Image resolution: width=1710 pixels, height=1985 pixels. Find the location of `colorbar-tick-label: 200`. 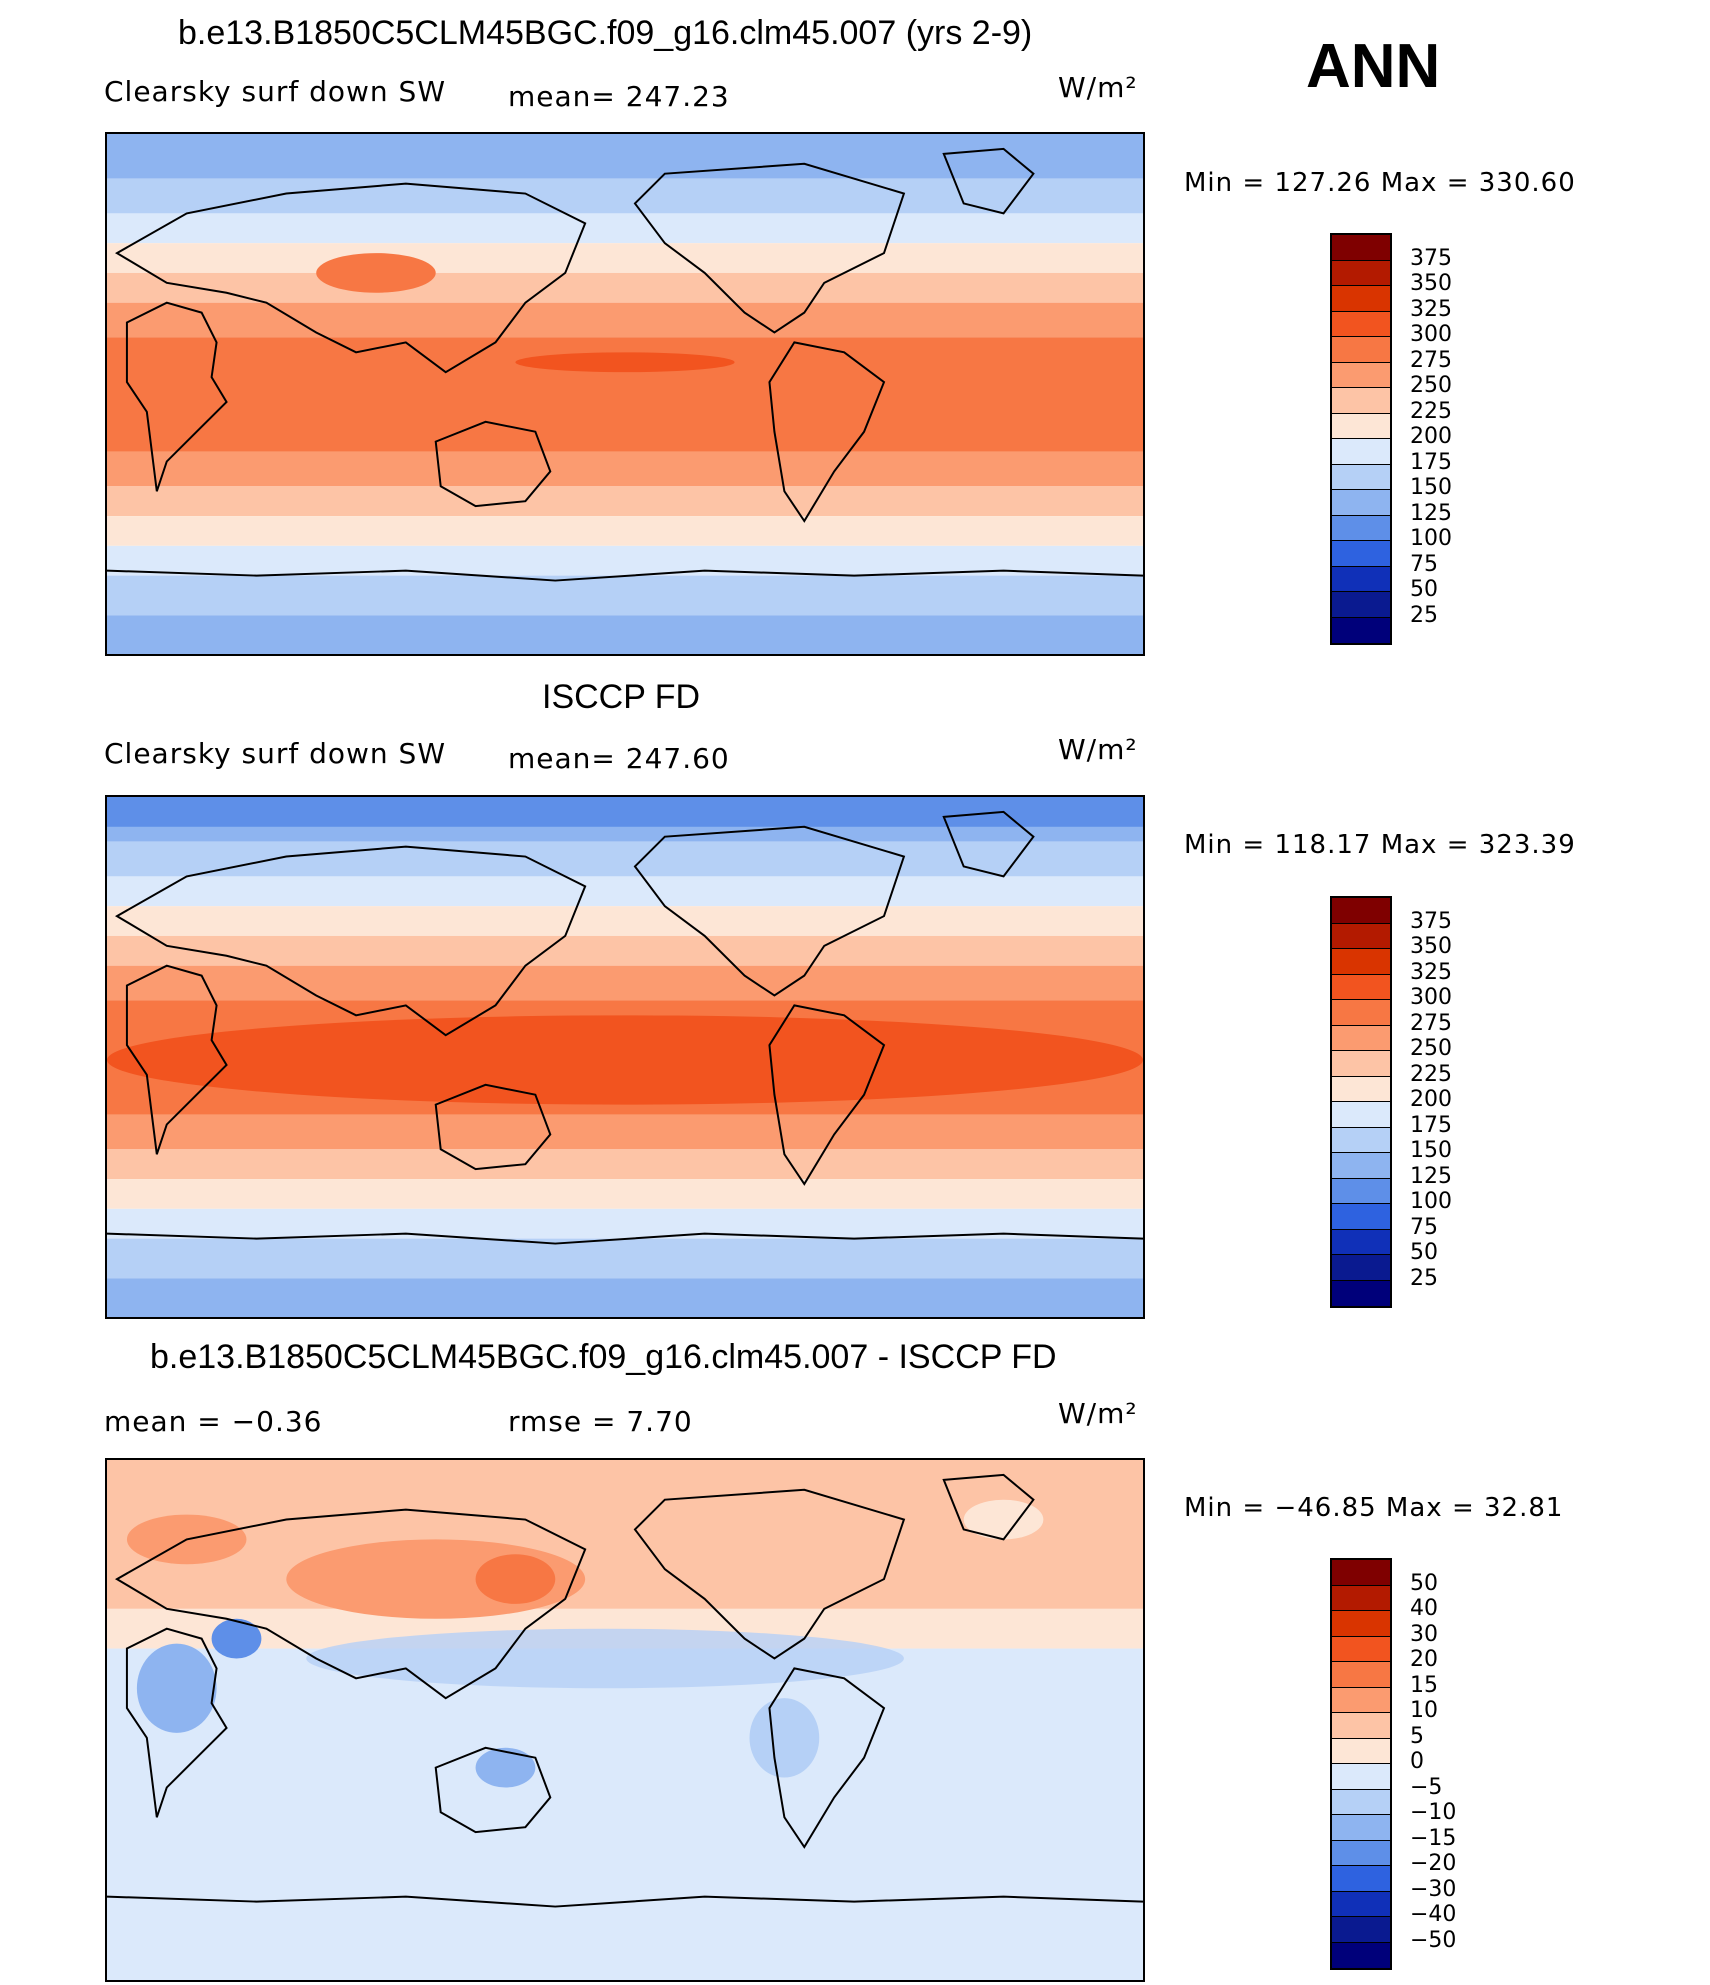

colorbar-tick-label: 200 is located at coordinates (1431, 436).